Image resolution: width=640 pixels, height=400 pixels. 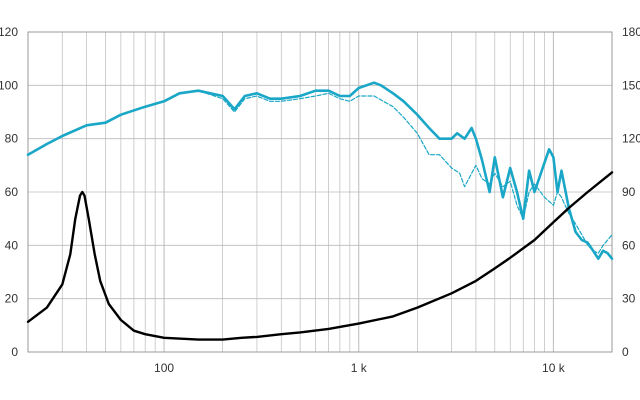 What do you see at coordinates (9, 85) in the screenshot?
I see `y-left-tick-label: 100` at bounding box center [9, 85].